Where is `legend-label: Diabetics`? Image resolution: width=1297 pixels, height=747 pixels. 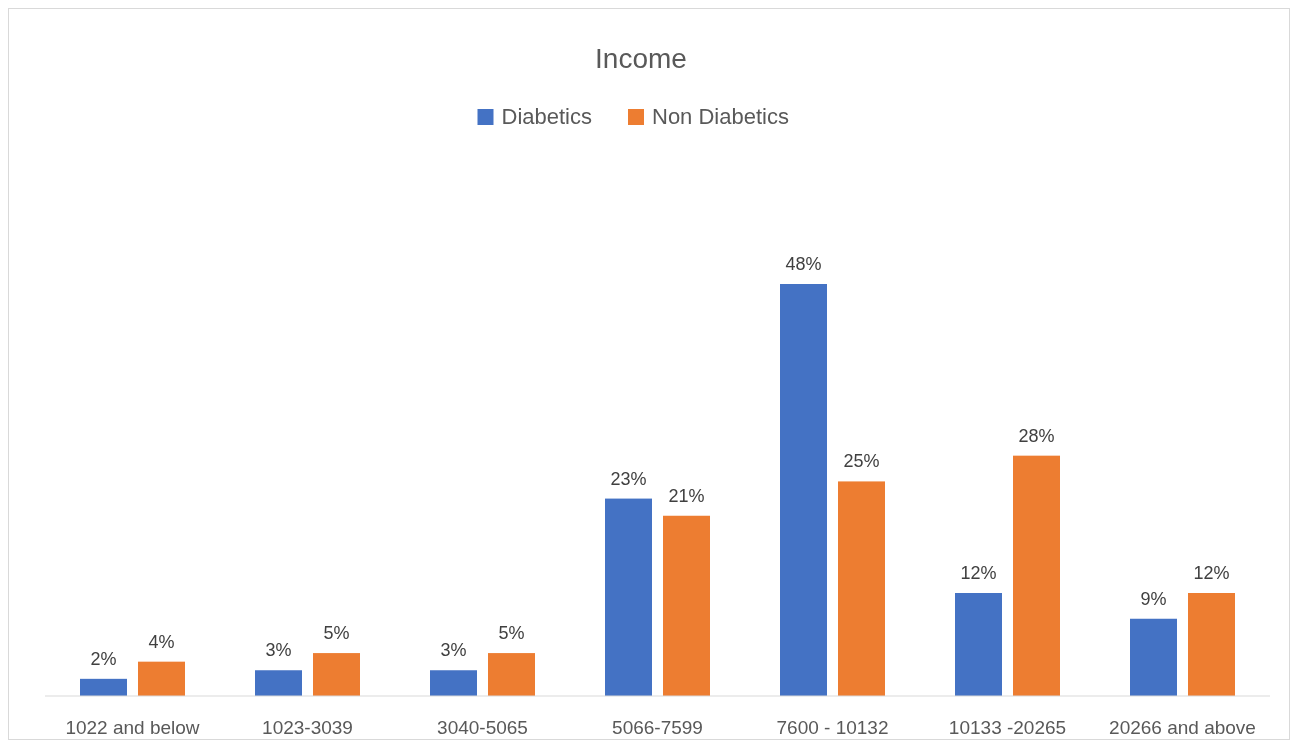
legend-label: Diabetics is located at coordinates (546, 116).